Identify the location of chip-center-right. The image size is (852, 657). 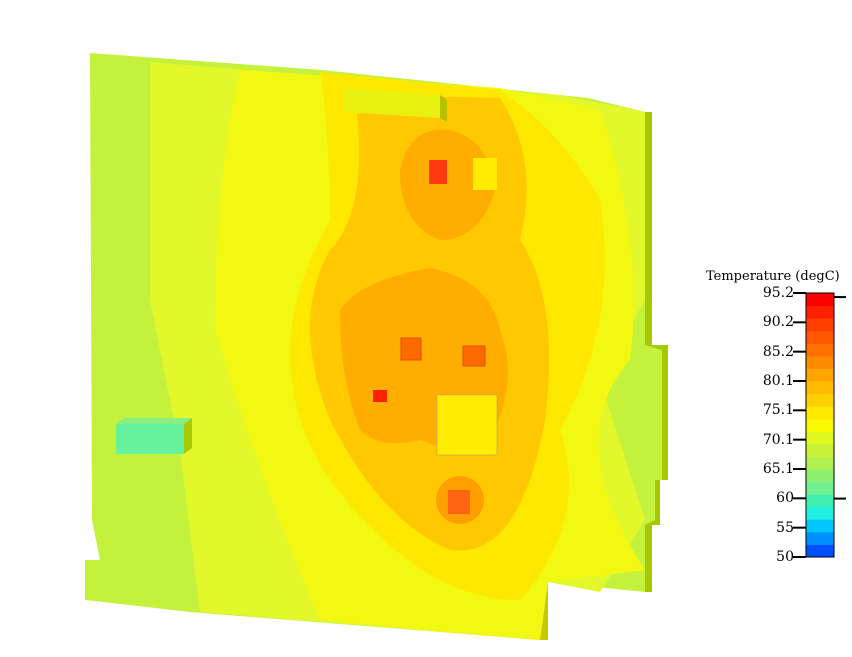
(474, 356).